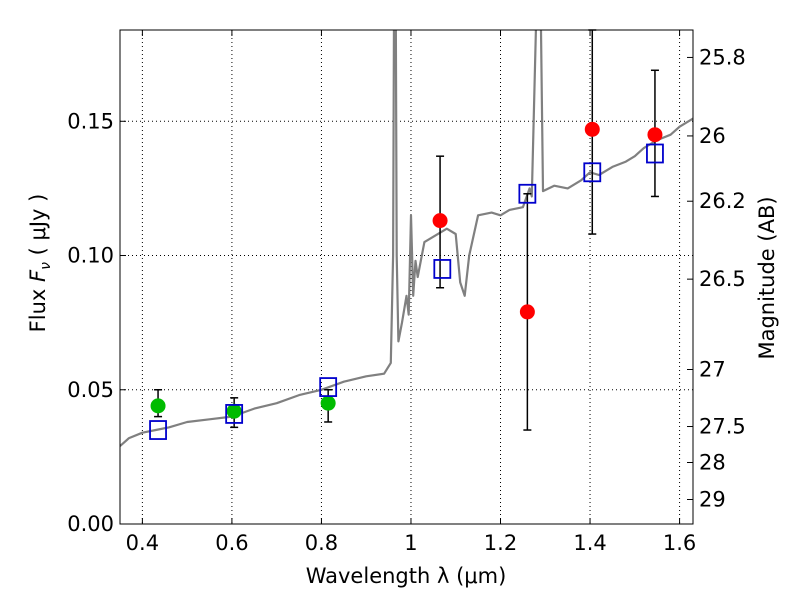 The height and width of the screenshot is (600, 800). What do you see at coordinates (722, 279) in the screenshot?
I see `y2-tick-label: 26.5` at bounding box center [722, 279].